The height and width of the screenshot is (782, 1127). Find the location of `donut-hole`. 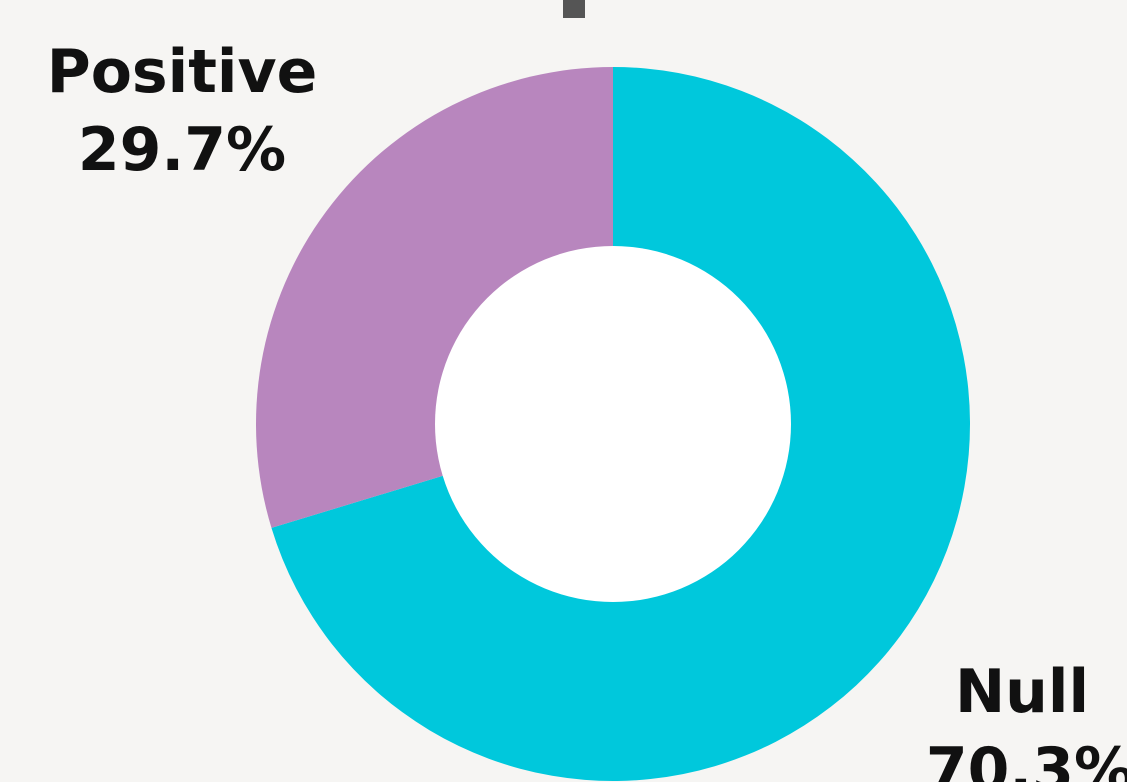

donut-hole is located at coordinates (613, 424).